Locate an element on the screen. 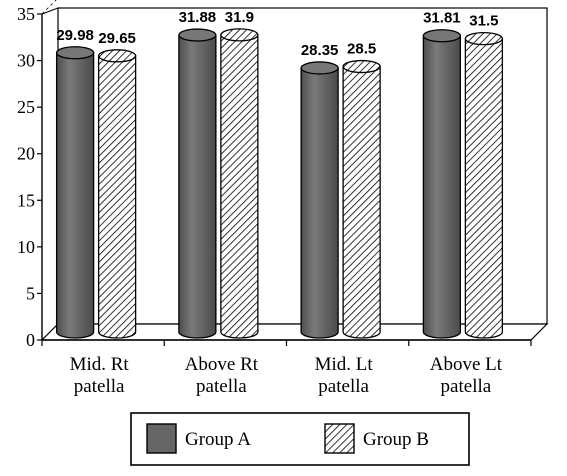  x-tick-label: Above Rt patella is located at coordinates (222, 375).